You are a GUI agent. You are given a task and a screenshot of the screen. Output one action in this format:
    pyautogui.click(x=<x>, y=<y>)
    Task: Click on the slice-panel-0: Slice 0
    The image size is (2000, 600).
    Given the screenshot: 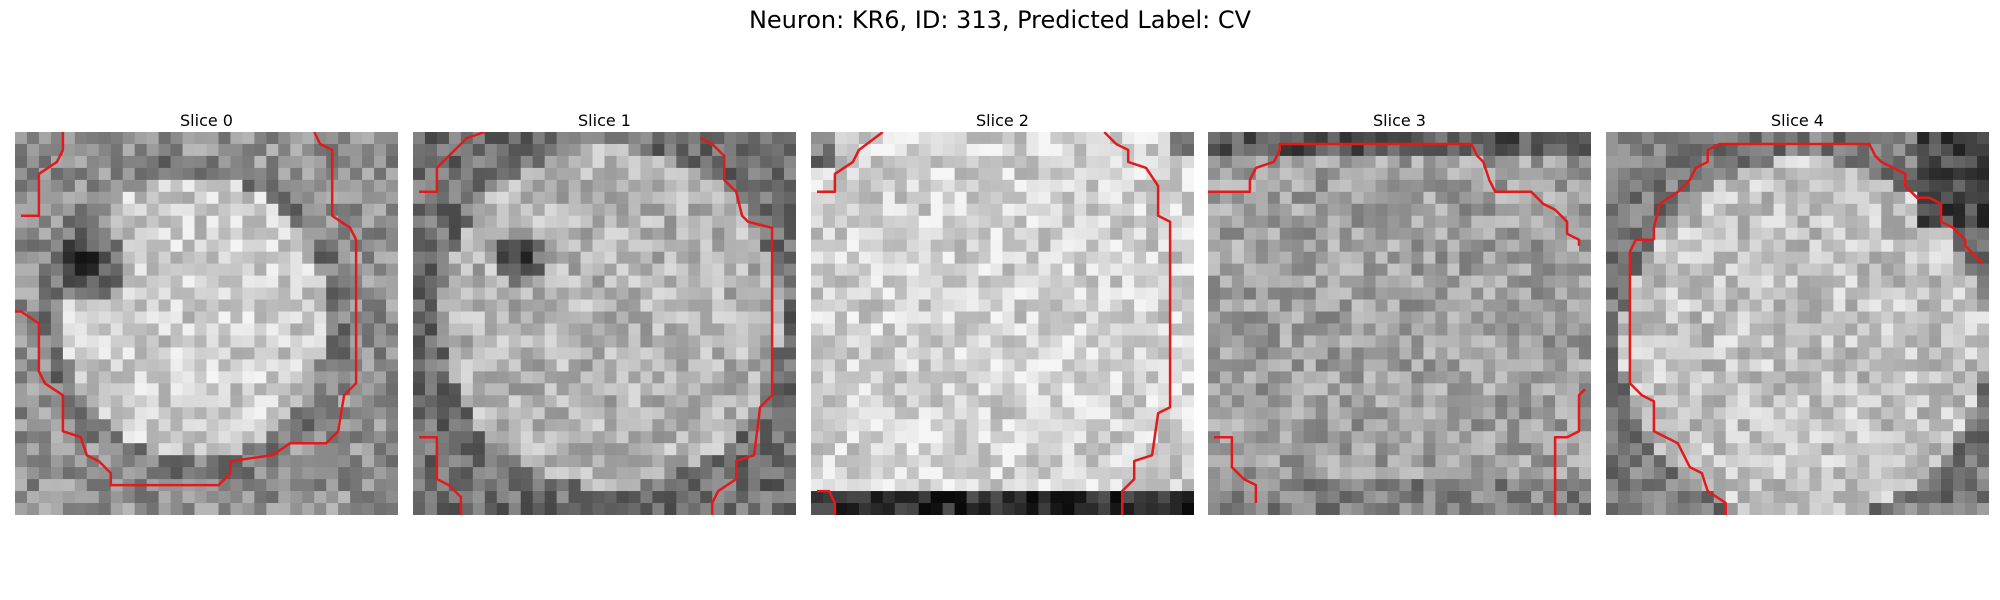 What is the action you would take?
    pyautogui.click(x=206, y=312)
    